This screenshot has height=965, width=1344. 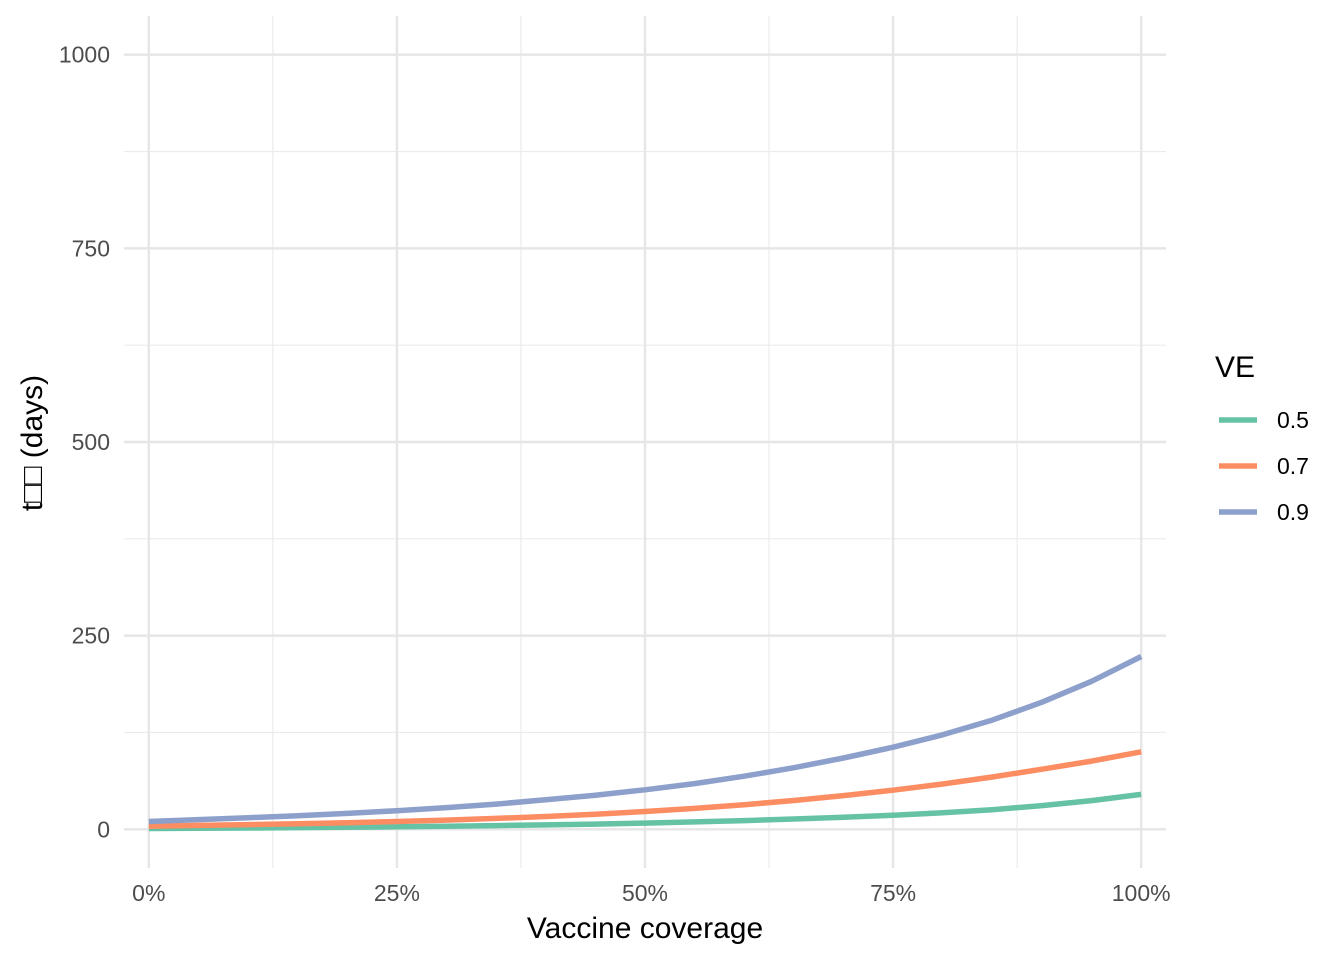 What do you see at coordinates (103, 829) in the screenshot?
I see `y-tick-label: 0` at bounding box center [103, 829].